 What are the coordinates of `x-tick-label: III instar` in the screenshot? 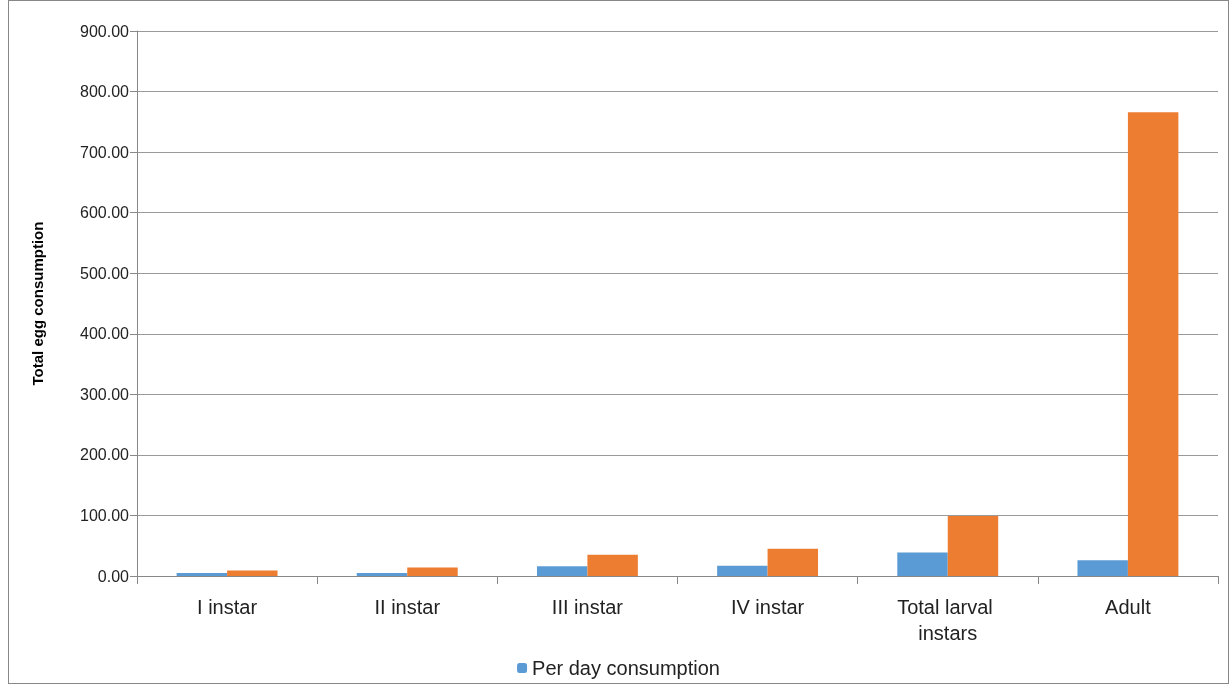 It's located at (587, 607).